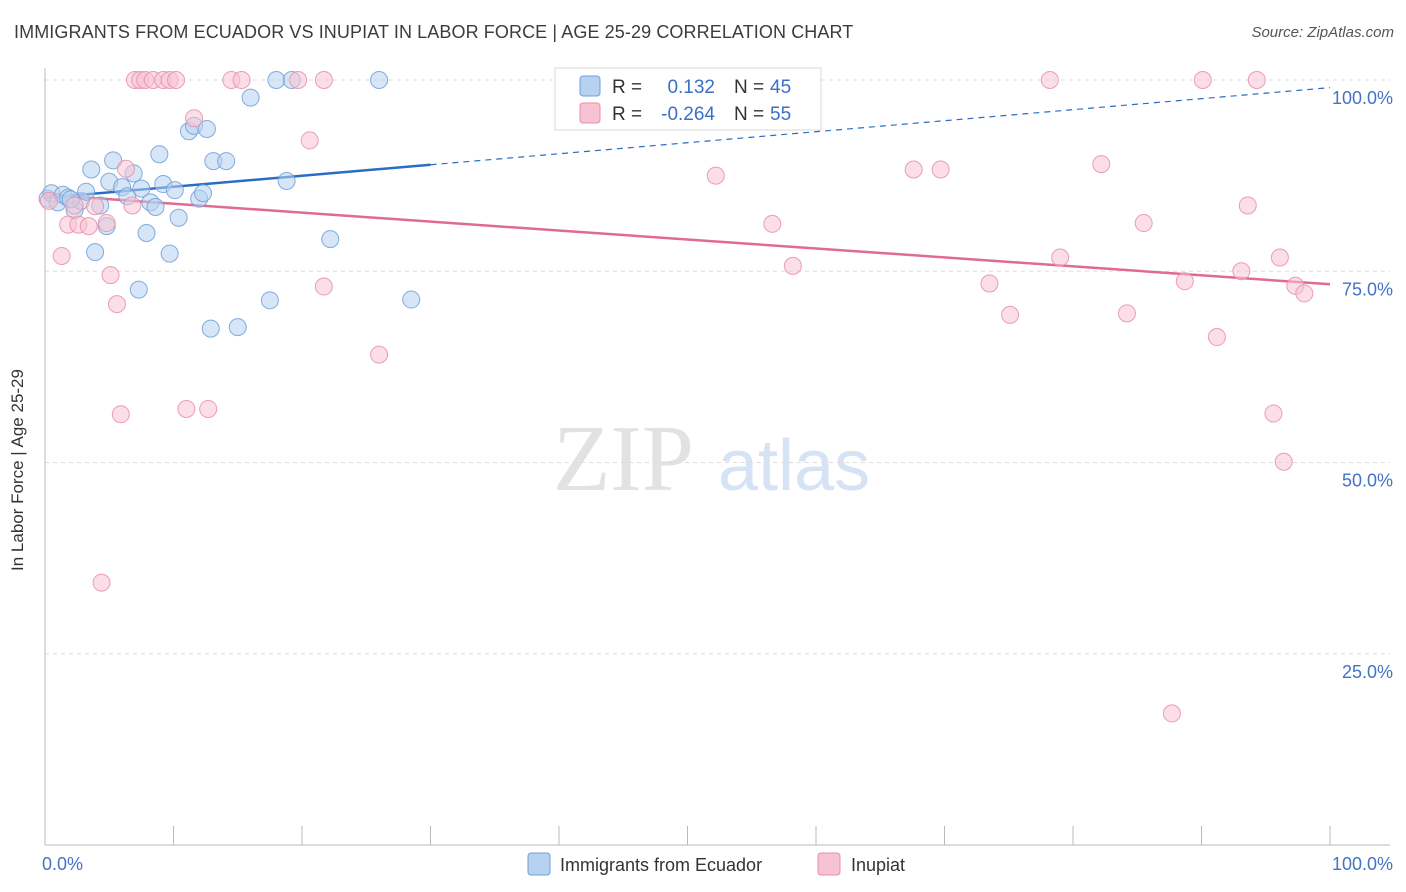 This screenshot has height=892, width=1406. Describe the element at coordinates (687, 239) in the screenshot. I see `inupiat-trend-line` at that location.